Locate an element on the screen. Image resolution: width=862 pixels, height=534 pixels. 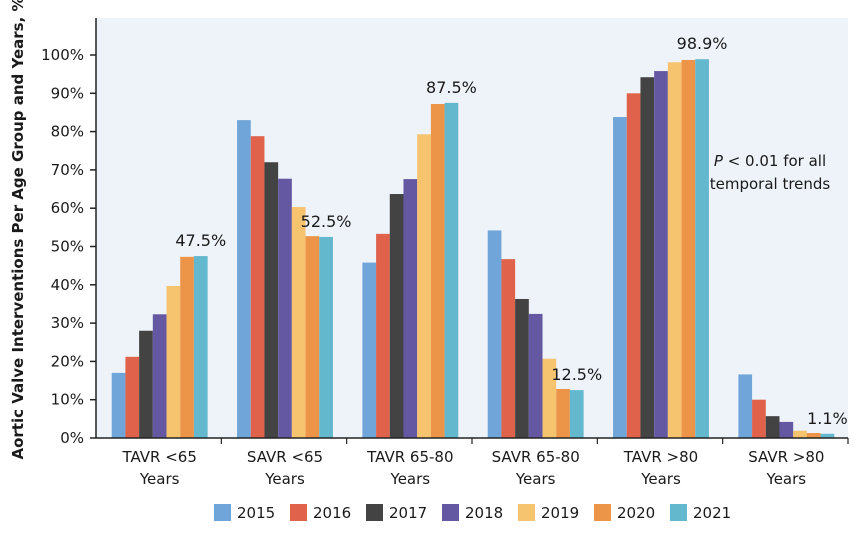
legend-label-2015: 2015 is located at coordinates (256, 513).